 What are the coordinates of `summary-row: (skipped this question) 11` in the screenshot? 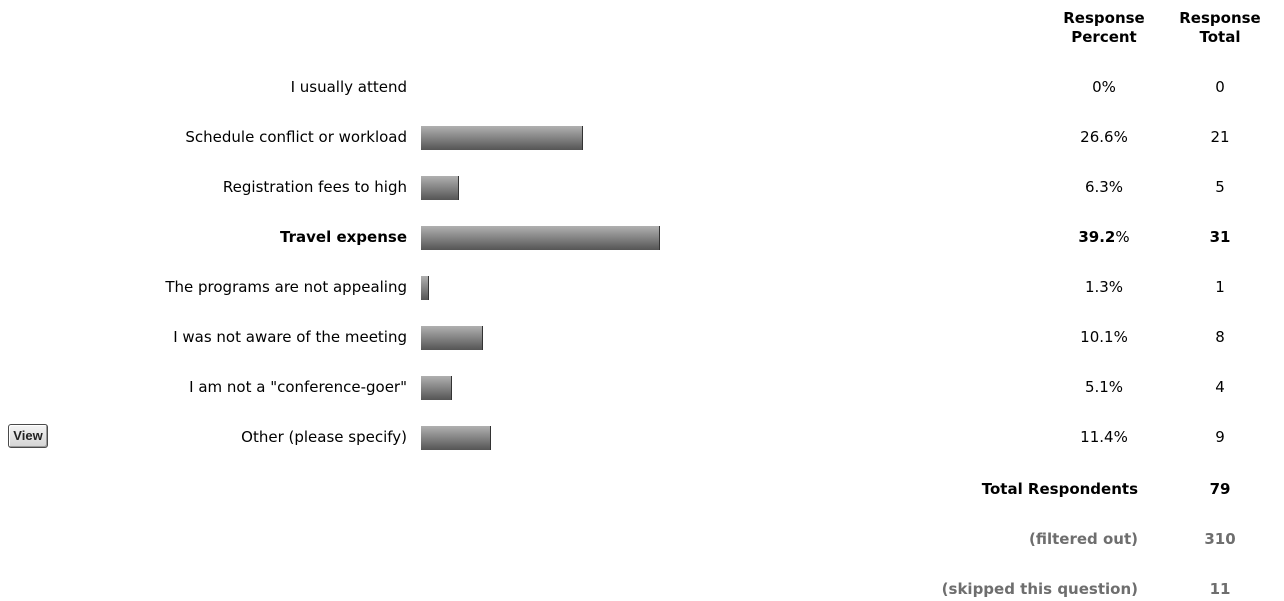 It's located at (642, 589).